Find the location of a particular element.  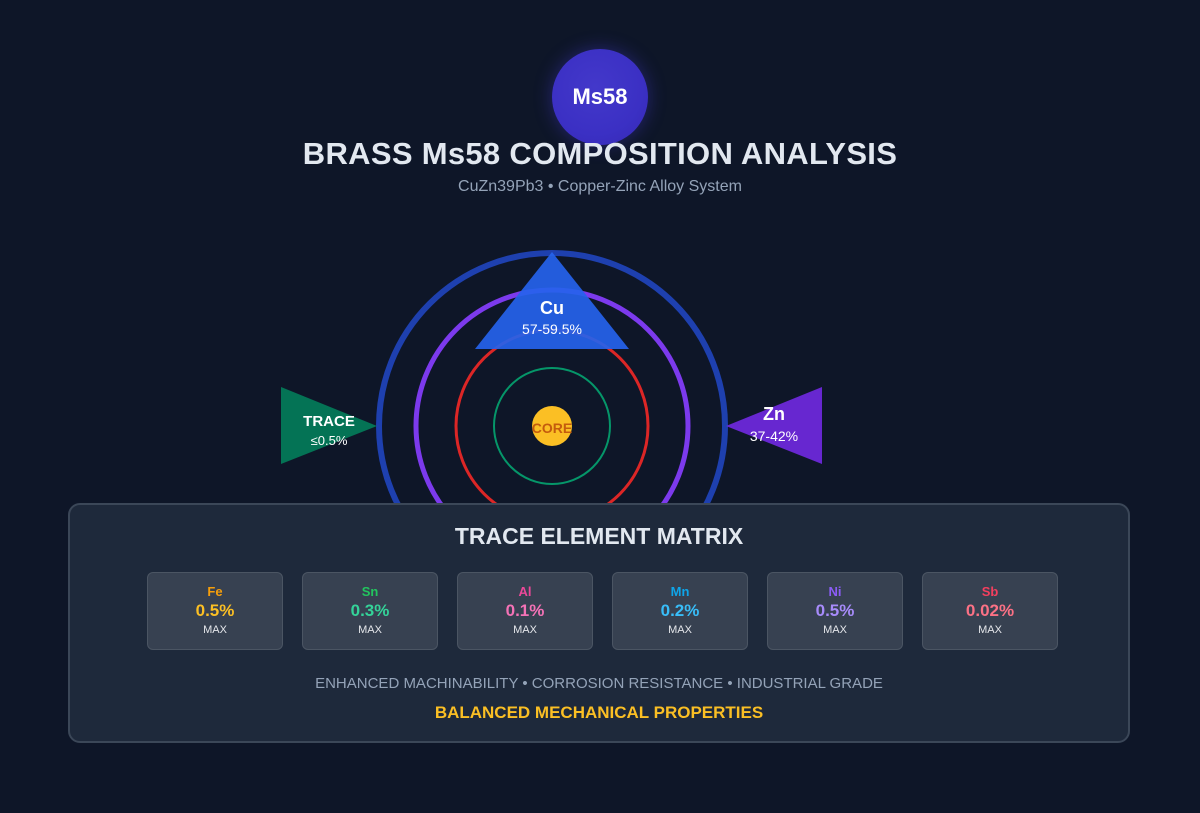

trace-tile-fe: Fe 0.5% MAX is located at coordinates (215, 611).